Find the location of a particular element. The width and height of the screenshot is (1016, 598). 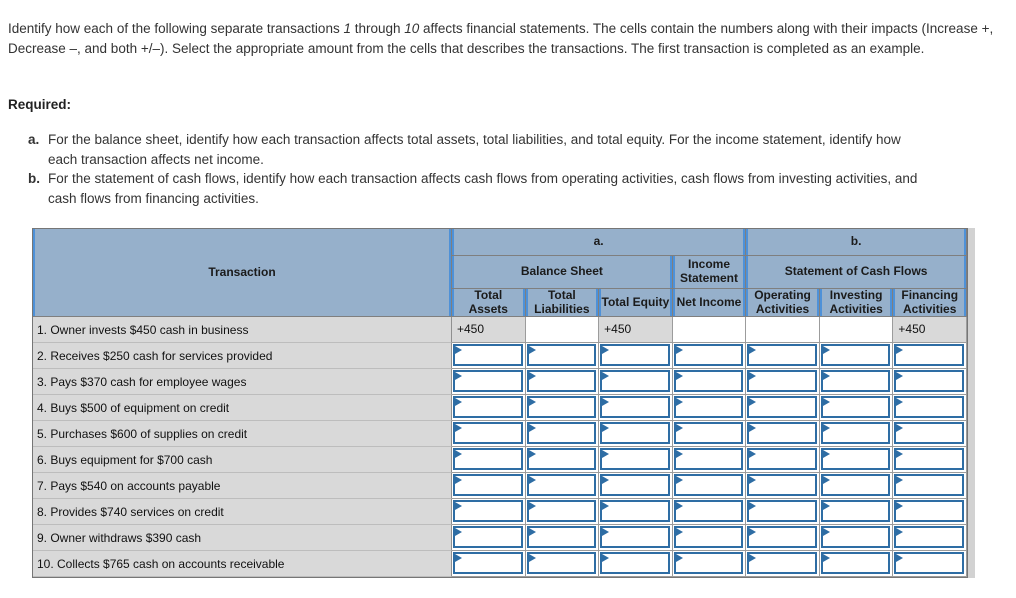

total-liabilities-column-header: Total Liabilities is located at coordinates (562, 302).